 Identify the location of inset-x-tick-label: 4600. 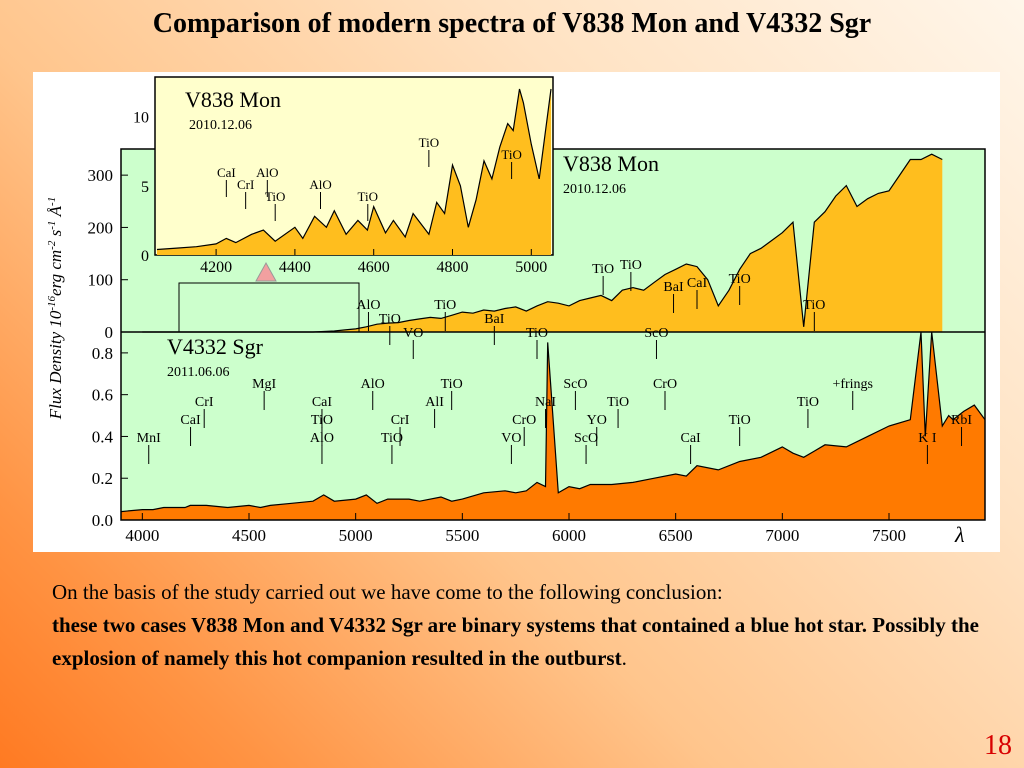
(374, 267).